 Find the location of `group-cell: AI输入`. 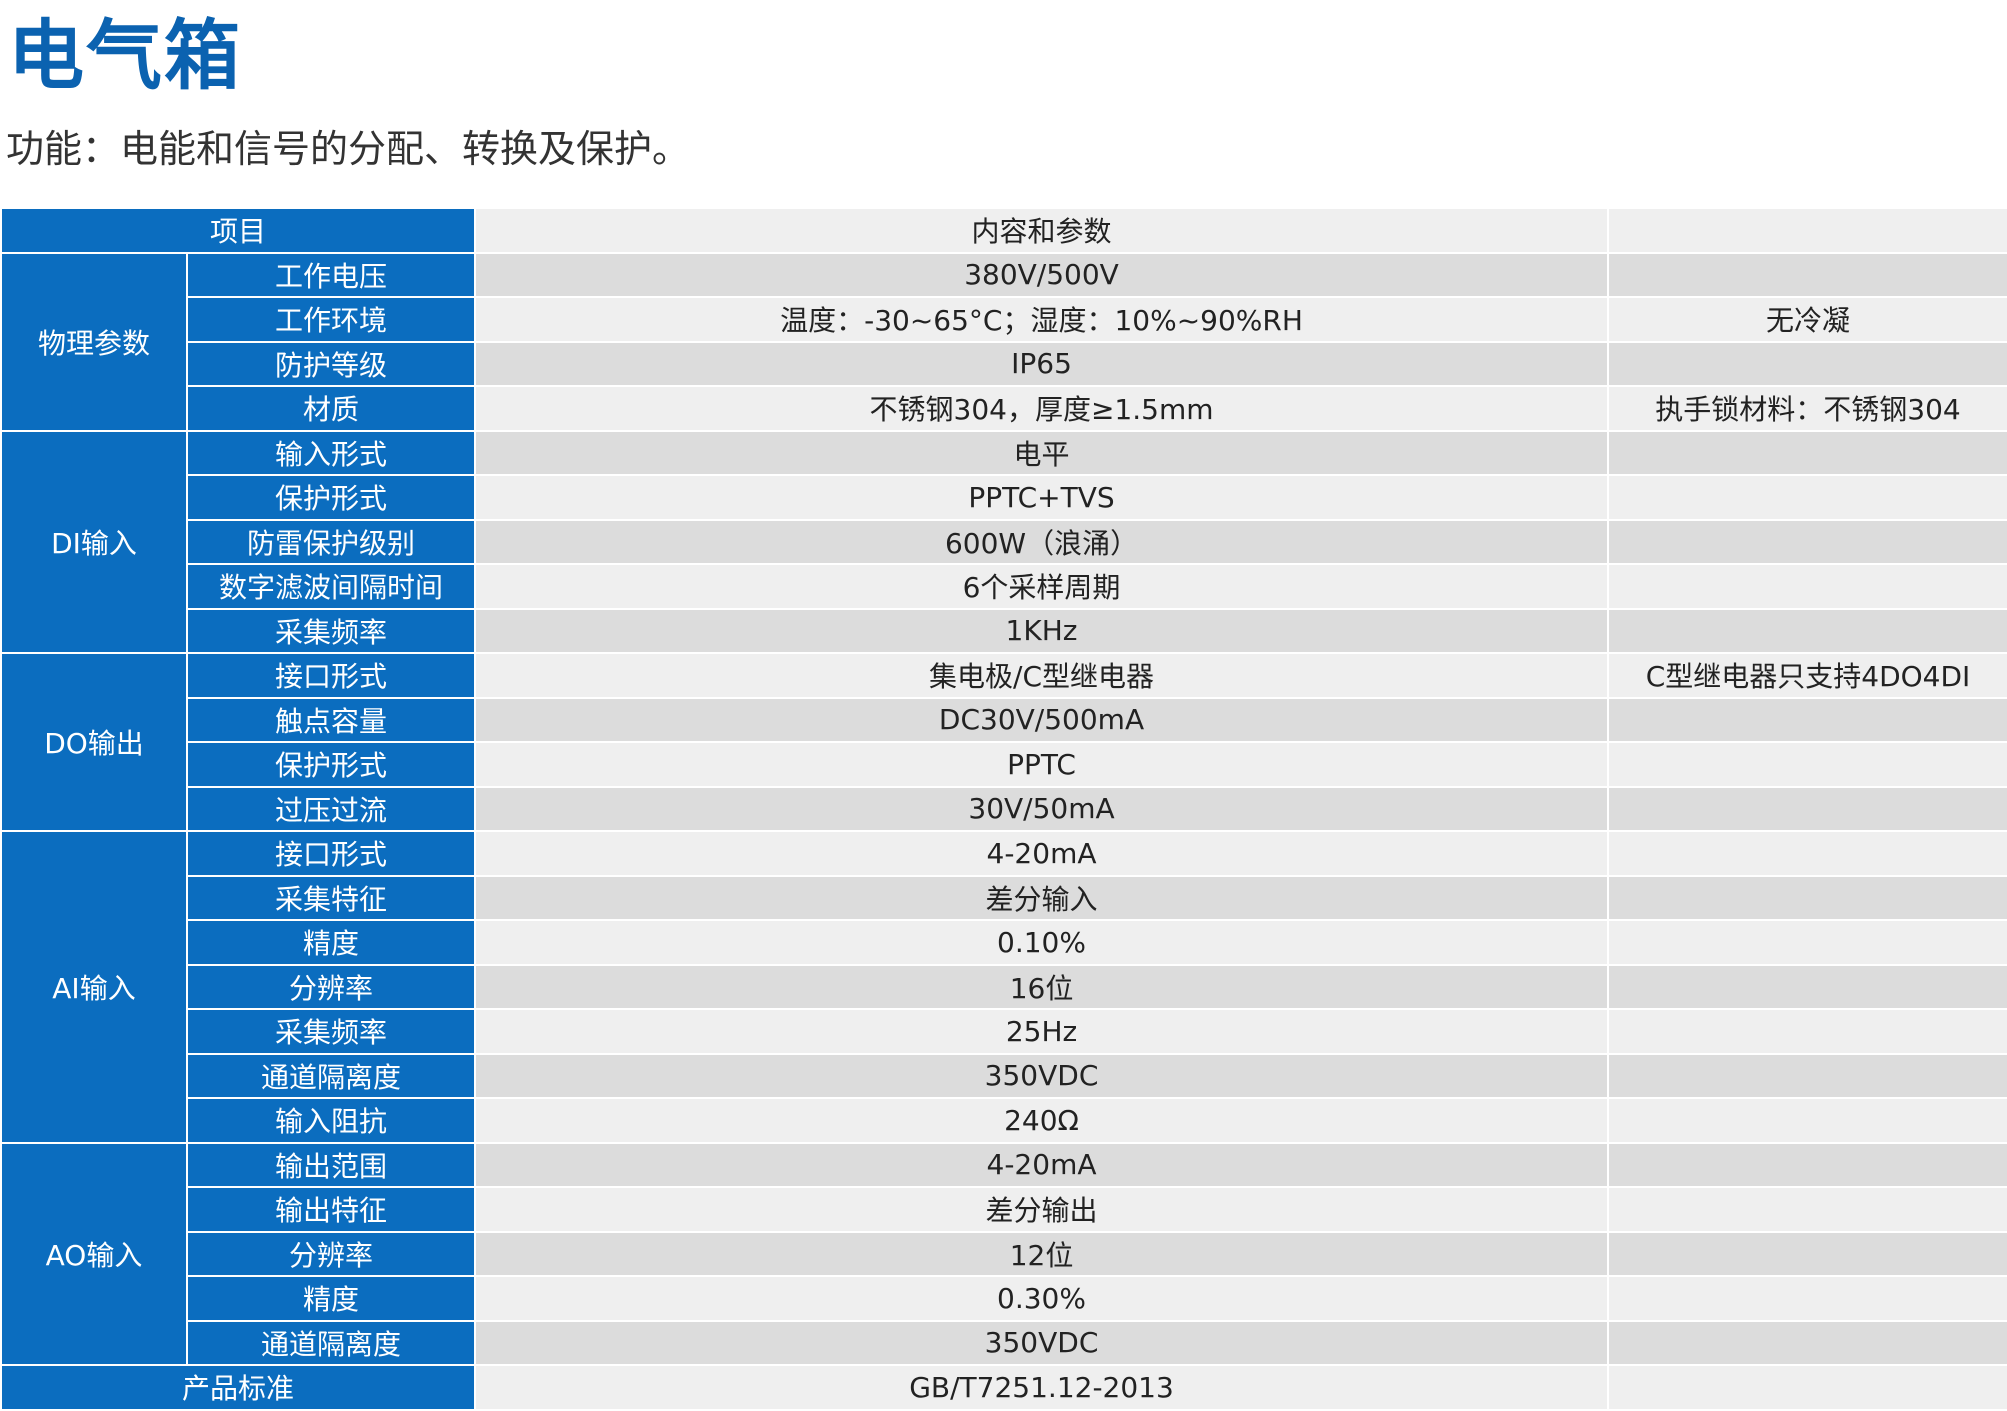

group-cell: AI输入 is located at coordinates (94, 987).